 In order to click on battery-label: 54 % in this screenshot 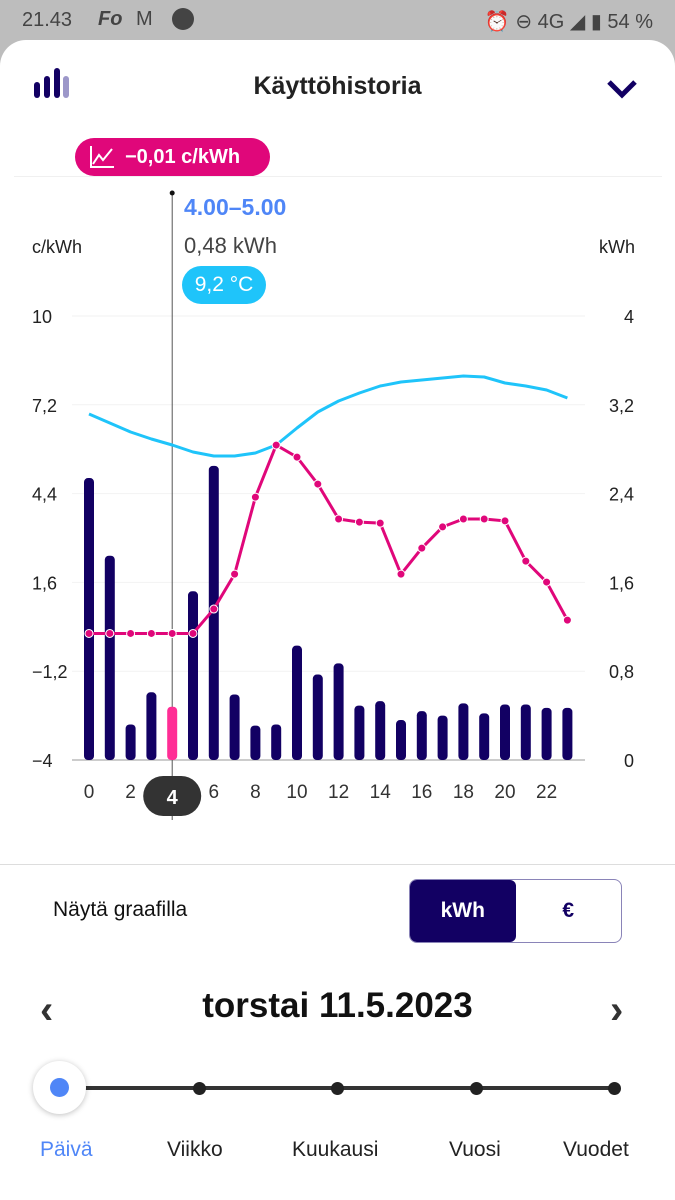, I will do `click(630, 22)`.